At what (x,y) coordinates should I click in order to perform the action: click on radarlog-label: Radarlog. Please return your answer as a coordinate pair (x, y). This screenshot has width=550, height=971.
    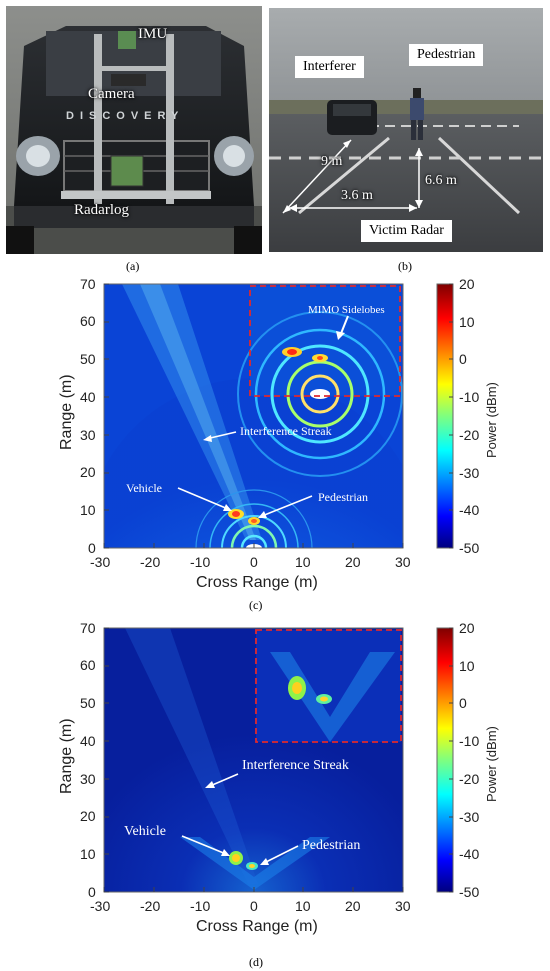
    Looking at the image, I should click on (101, 210).